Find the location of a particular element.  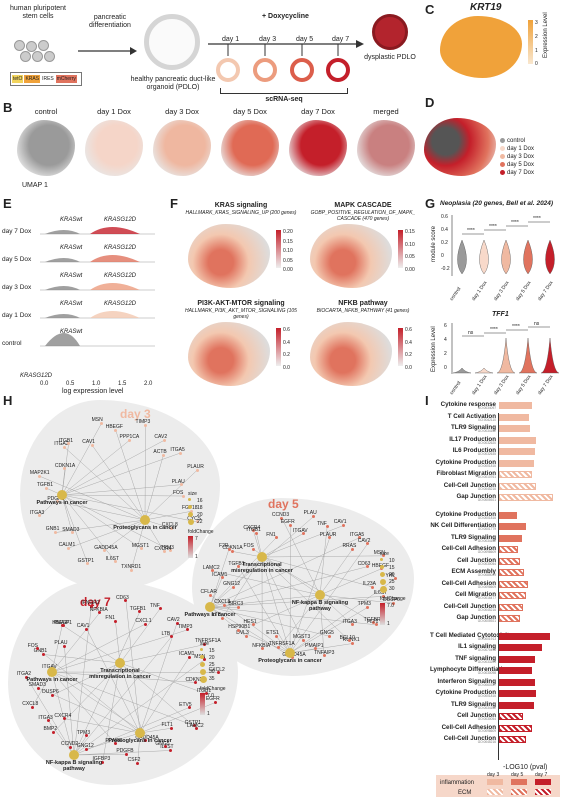

gene-label: CXCL2 is located at coordinates (216, 669).